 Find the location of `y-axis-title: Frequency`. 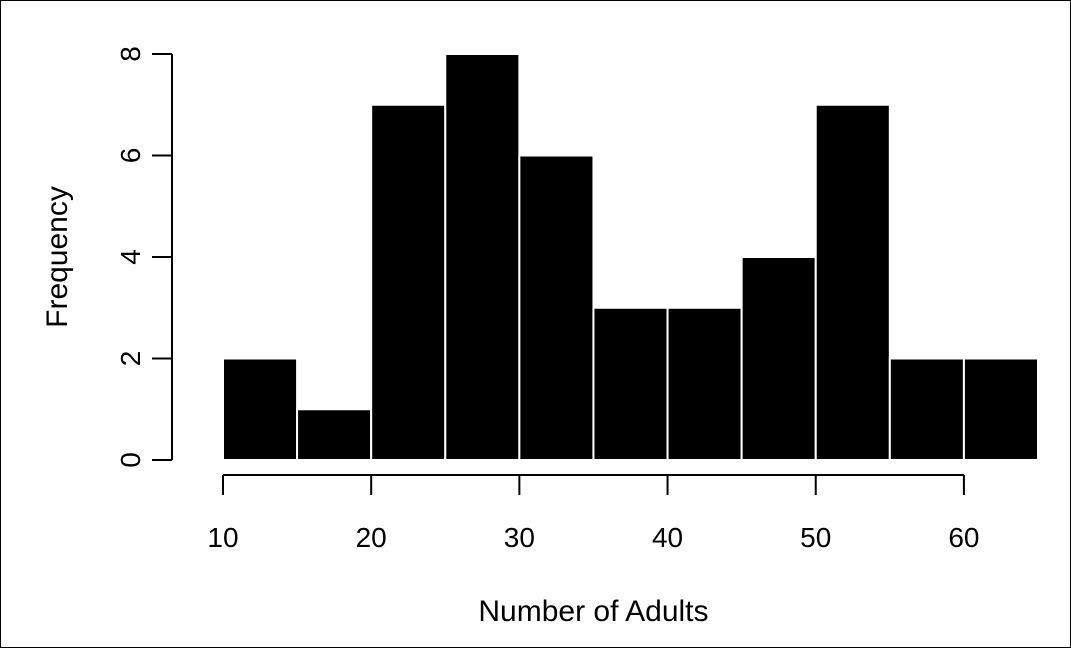

y-axis-title: Frequency is located at coordinates (57, 257).